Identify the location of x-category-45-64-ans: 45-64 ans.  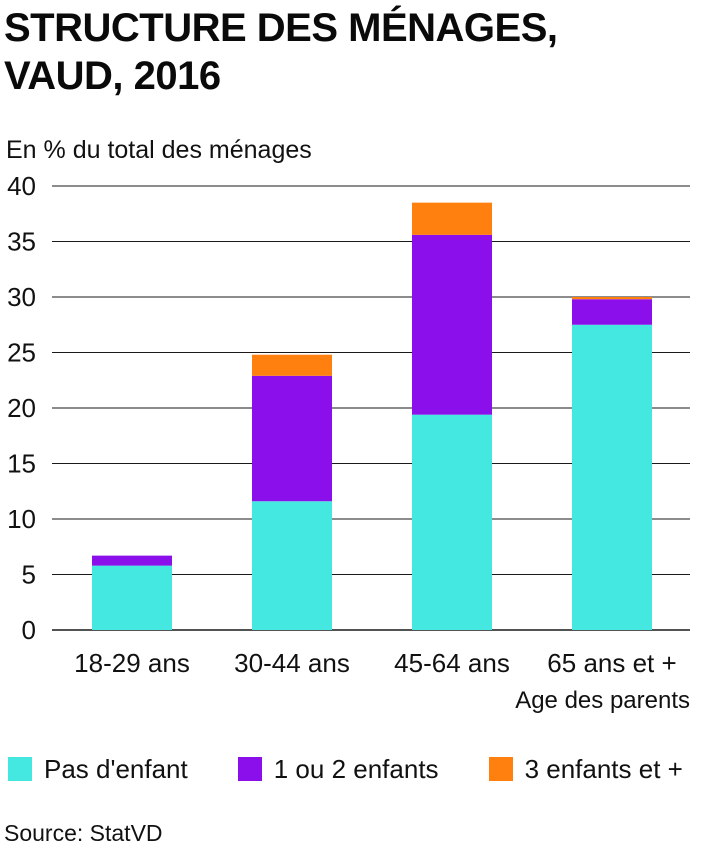
(452, 663).